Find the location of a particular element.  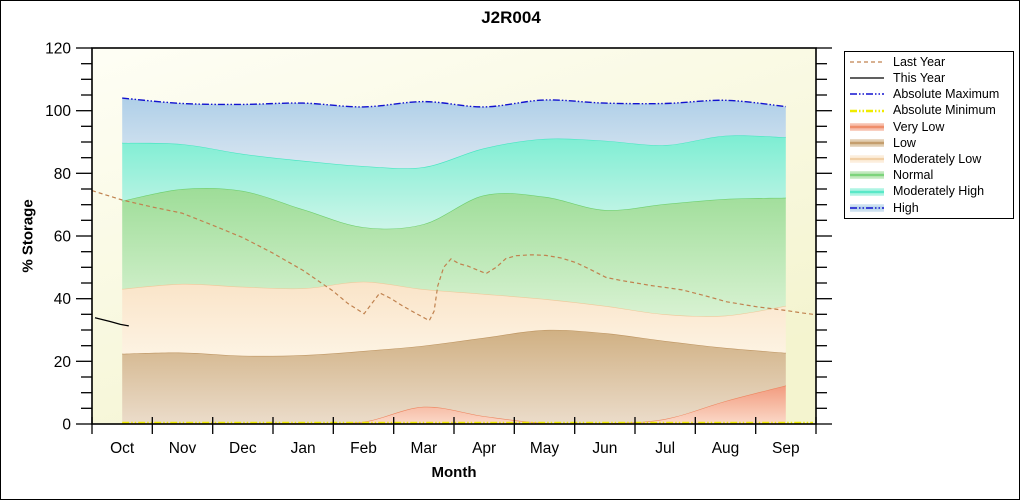

legend-sample-normal is located at coordinates (867, 175).